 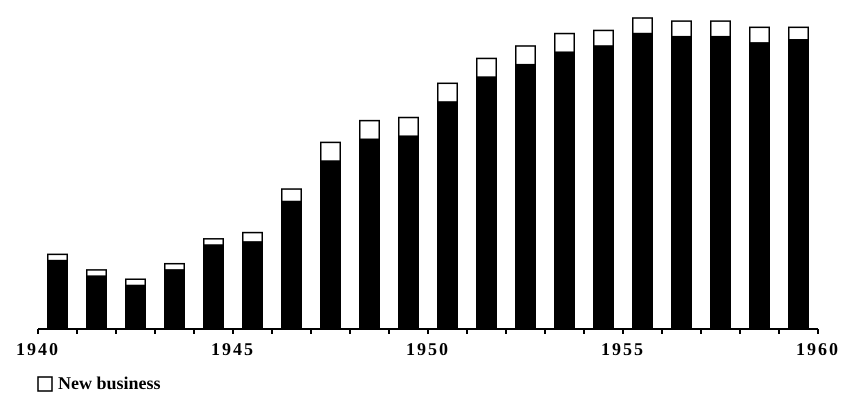 What do you see at coordinates (109, 383) in the screenshot?
I see `legend-label: New business` at bounding box center [109, 383].